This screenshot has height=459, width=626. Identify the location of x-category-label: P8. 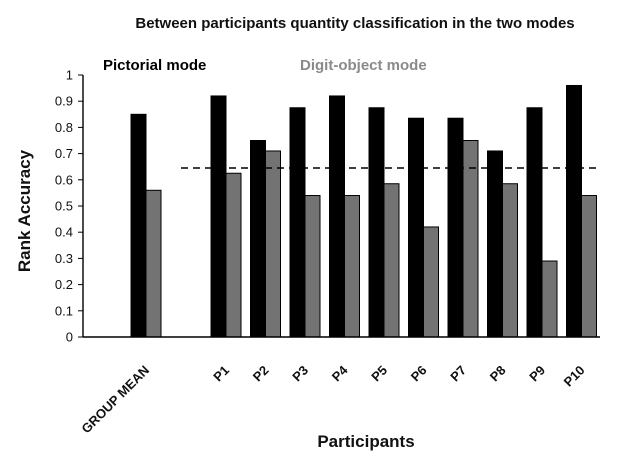
(498, 374).